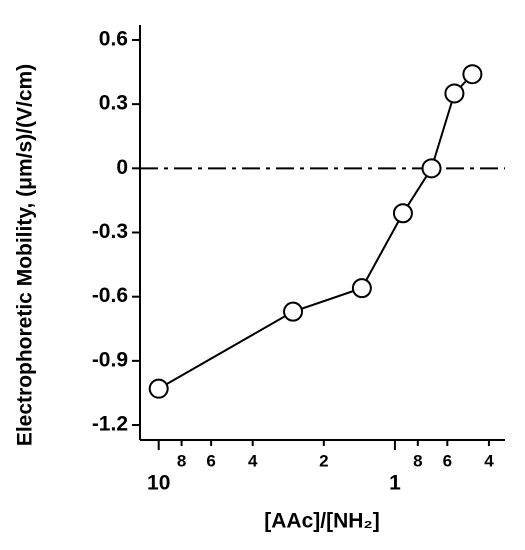 Image resolution: width=525 pixels, height=550 pixels. I want to click on y-axis-label: Electrophoretic Mobility, (μm/s)/(V/cm), so click(25, 255).